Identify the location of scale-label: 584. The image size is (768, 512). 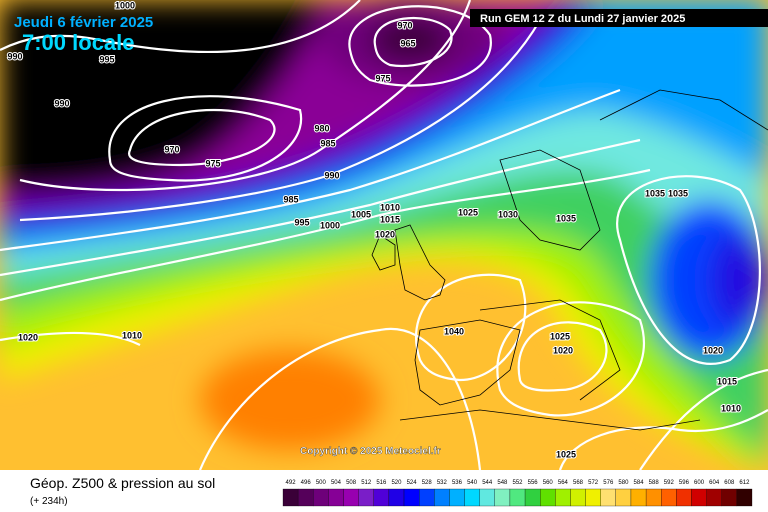
(639, 483).